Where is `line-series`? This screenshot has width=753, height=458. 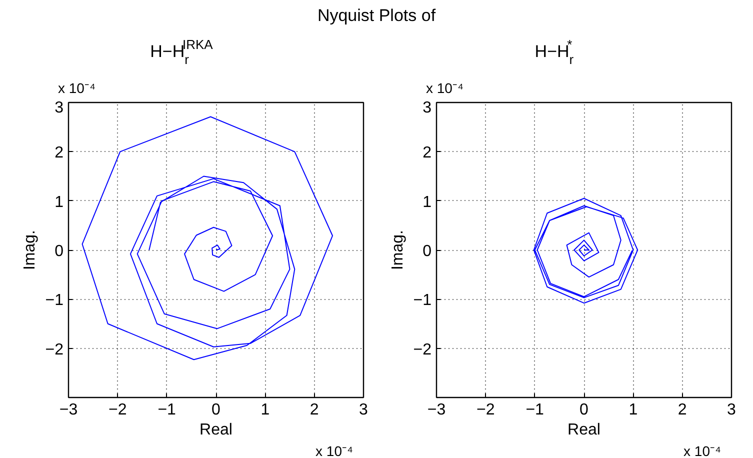
line-series is located at coordinates (585, 251).